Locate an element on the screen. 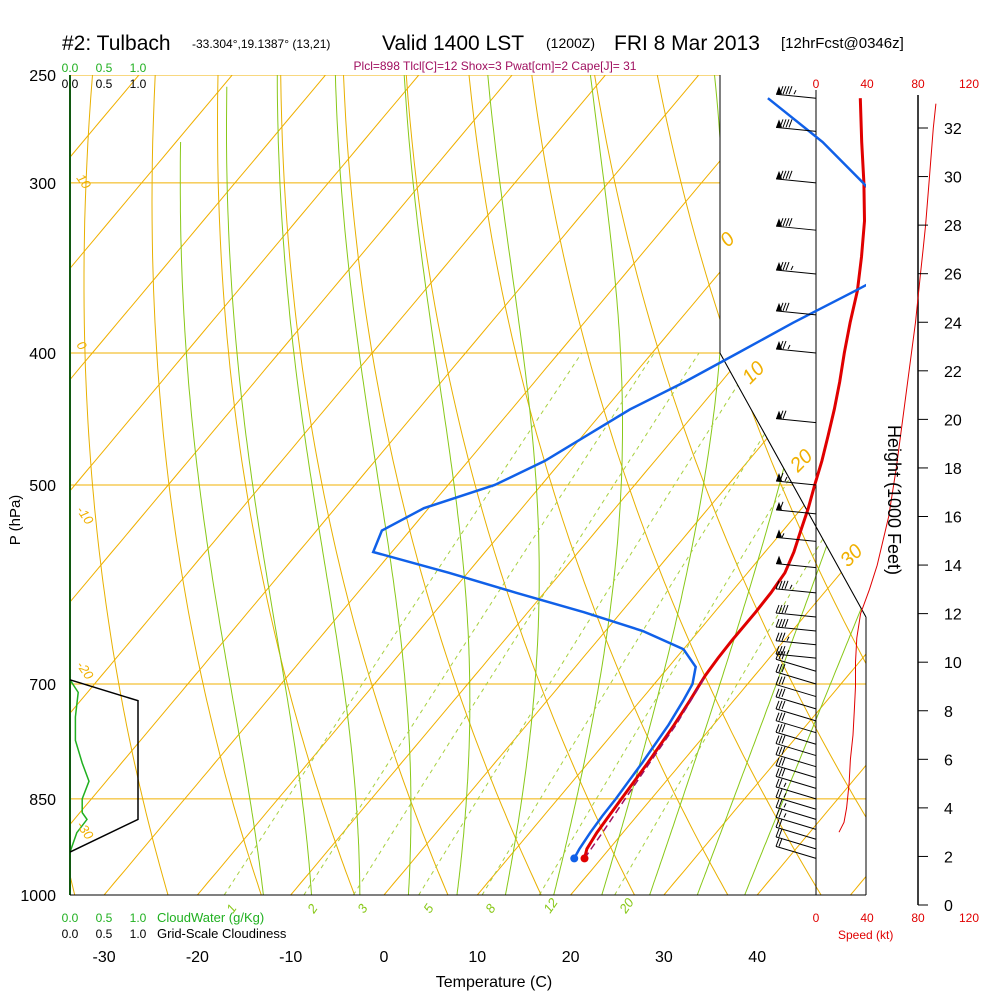  title-utc: (1200Z) is located at coordinates (570, 43).